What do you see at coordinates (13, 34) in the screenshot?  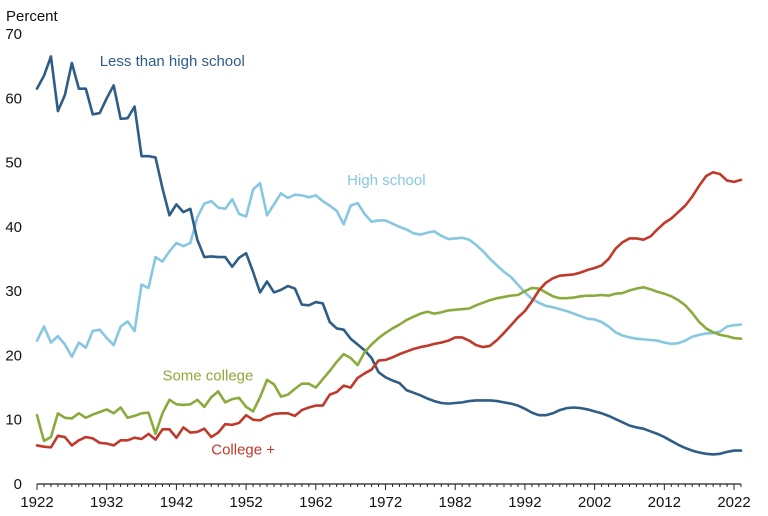 I see `y-tick-label: 70` at bounding box center [13, 34].